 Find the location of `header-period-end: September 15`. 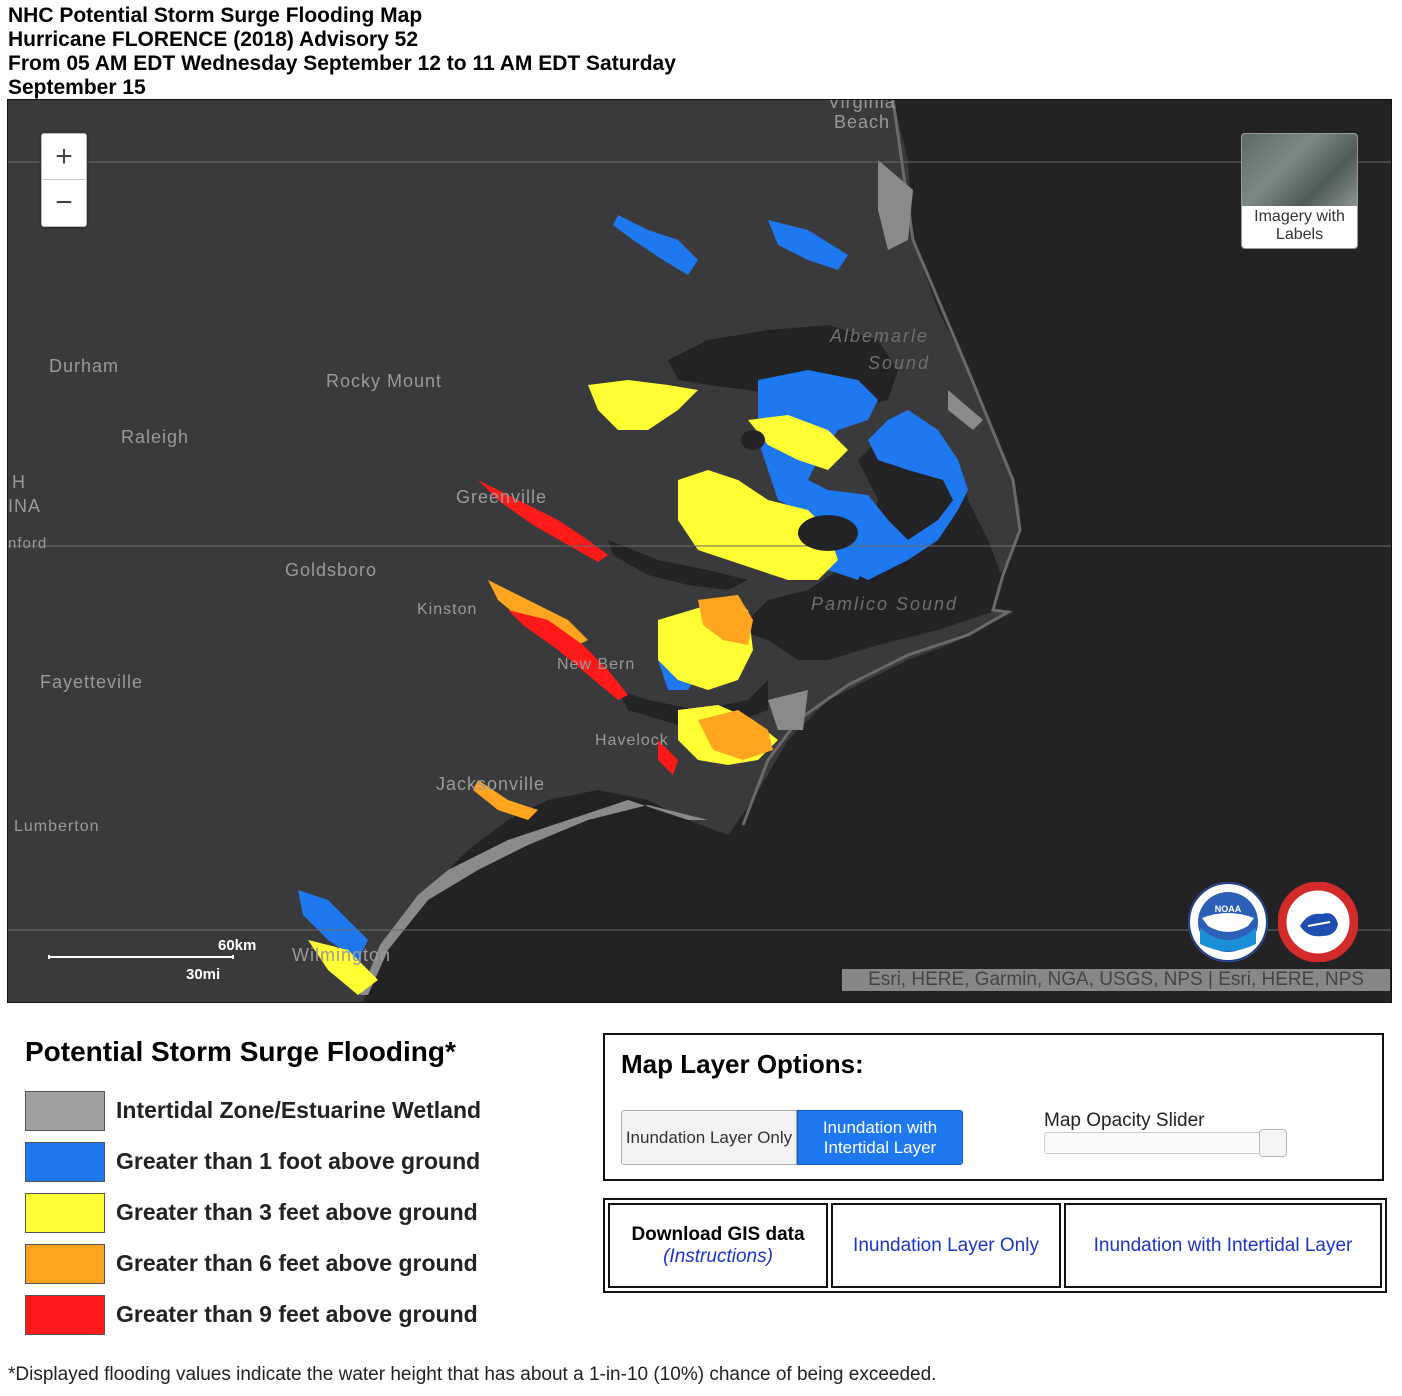

header-period-end: September 15 is located at coordinates (77, 87).